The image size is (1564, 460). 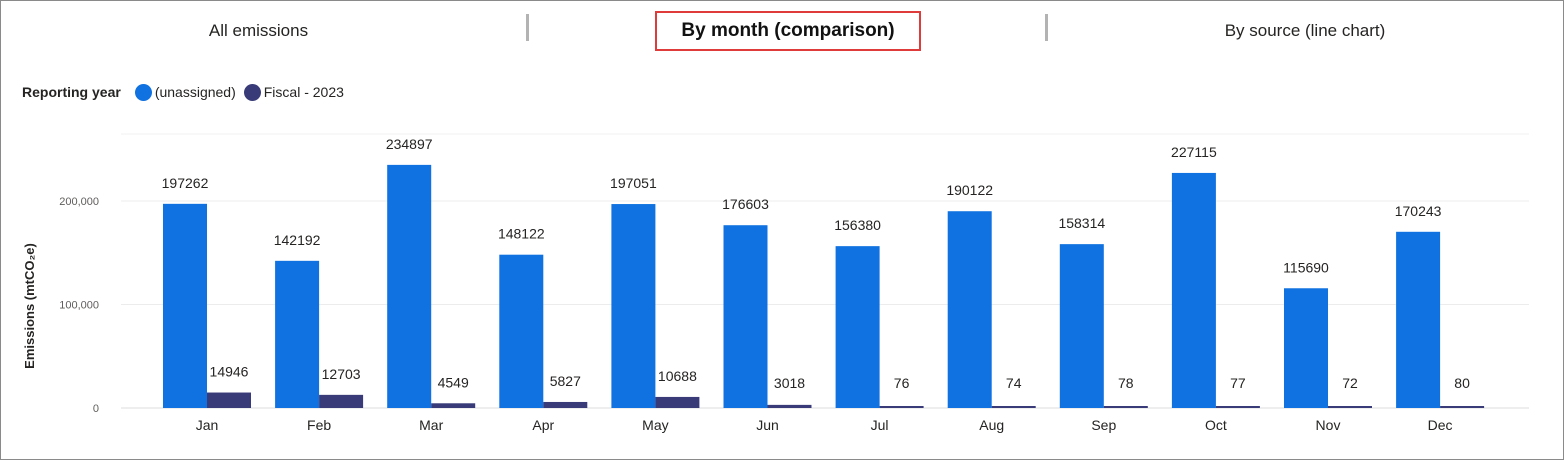 I want to click on data-label: 3018, so click(x=789, y=383).